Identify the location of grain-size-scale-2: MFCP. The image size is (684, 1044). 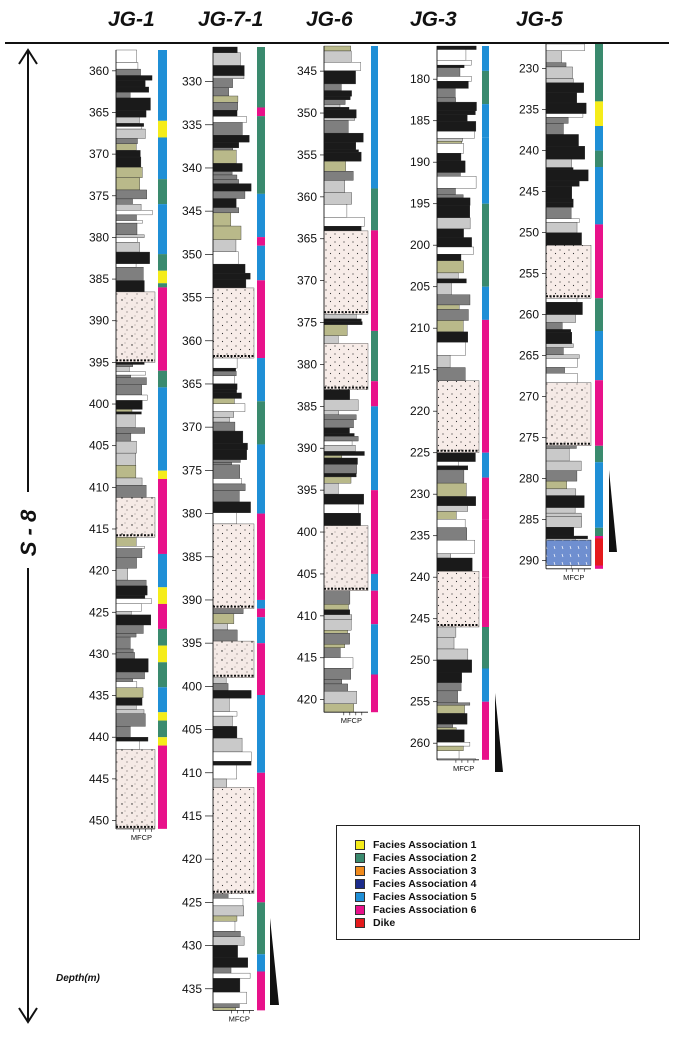
(351, 720).